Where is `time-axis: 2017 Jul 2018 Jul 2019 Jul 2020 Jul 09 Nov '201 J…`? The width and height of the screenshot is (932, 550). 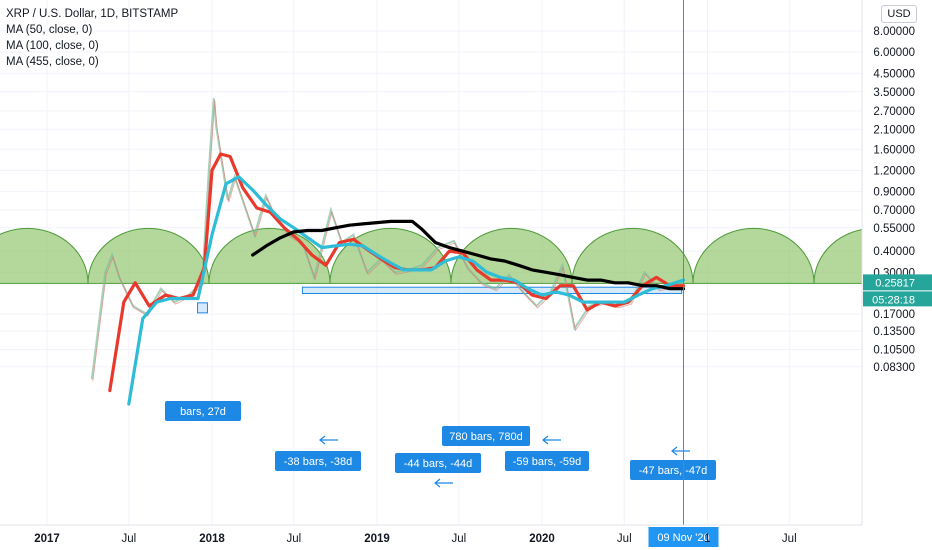
time-axis: 2017 Jul 2018 Jul 2019 Jul 2020 Jul 09 Nov '201 J… is located at coordinates (466, 537).